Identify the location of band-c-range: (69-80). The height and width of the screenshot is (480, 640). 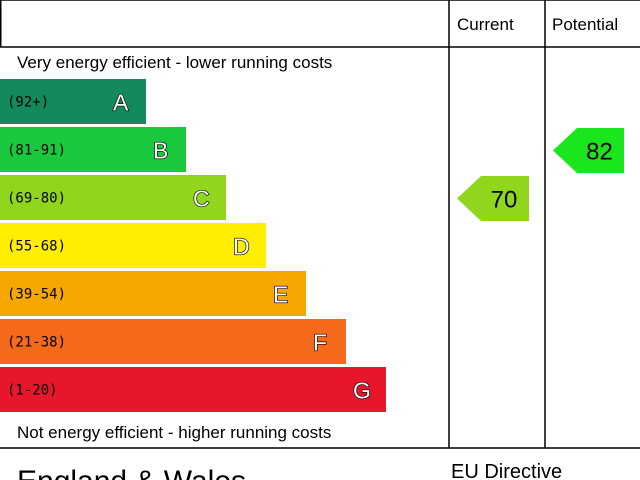
(36, 199).